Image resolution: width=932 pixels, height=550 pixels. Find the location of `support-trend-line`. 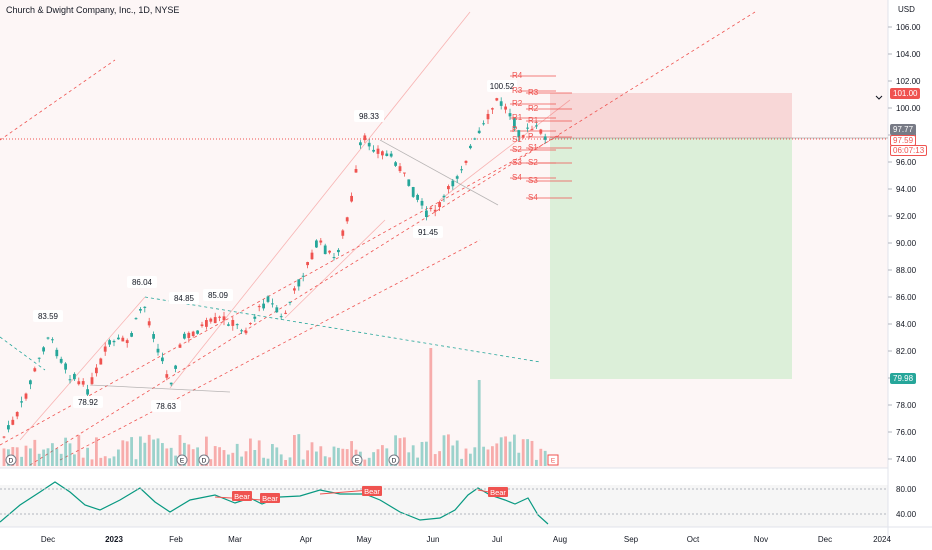

support-trend-line is located at coordinates (342, 329).